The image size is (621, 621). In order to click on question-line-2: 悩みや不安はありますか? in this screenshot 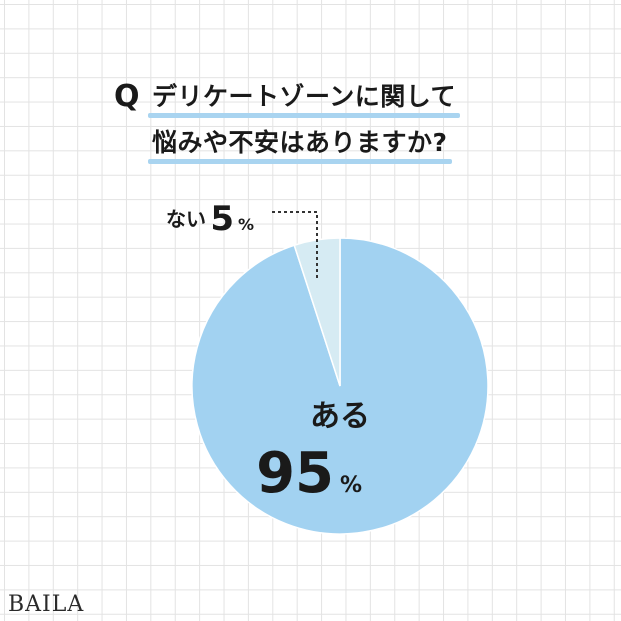, I will do `click(300, 146)`.